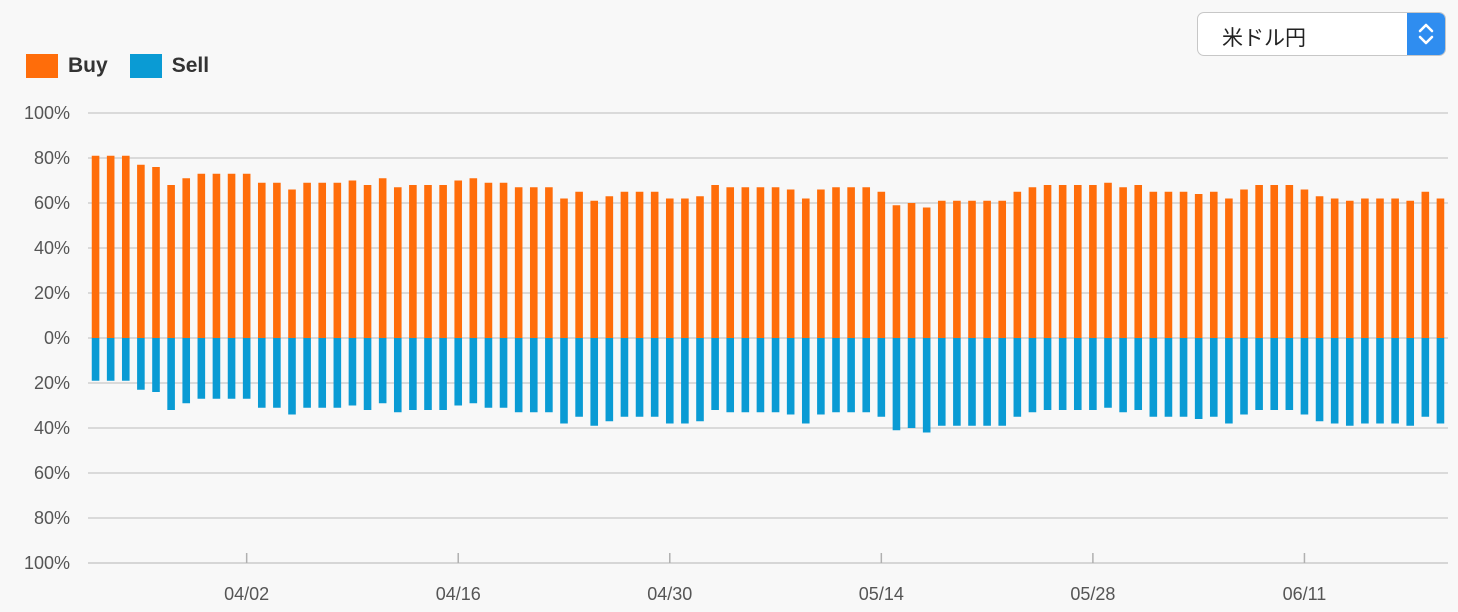  What do you see at coordinates (1426, 34) in the screenshot?
I see `updown-chevron-icon` at bounding box center [1426, 34].